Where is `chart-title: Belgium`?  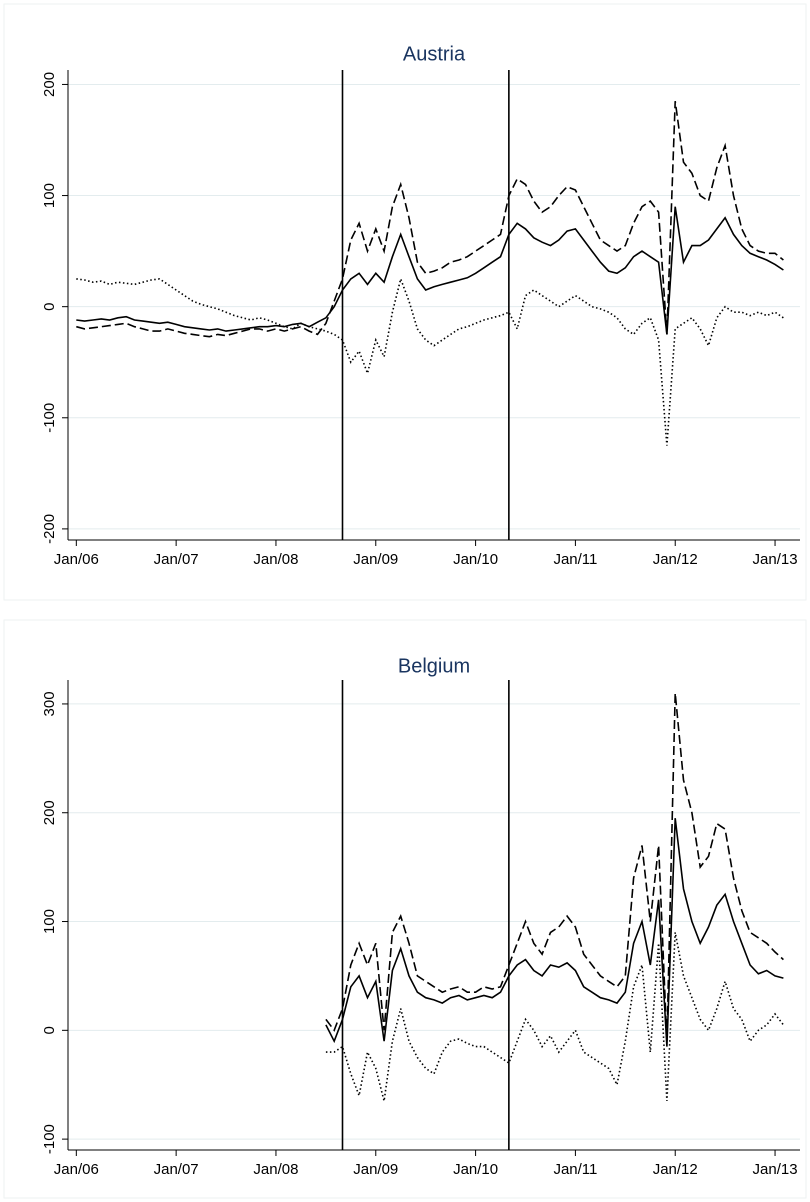
chart-title: Belgium is located at coordinates (434, 666).